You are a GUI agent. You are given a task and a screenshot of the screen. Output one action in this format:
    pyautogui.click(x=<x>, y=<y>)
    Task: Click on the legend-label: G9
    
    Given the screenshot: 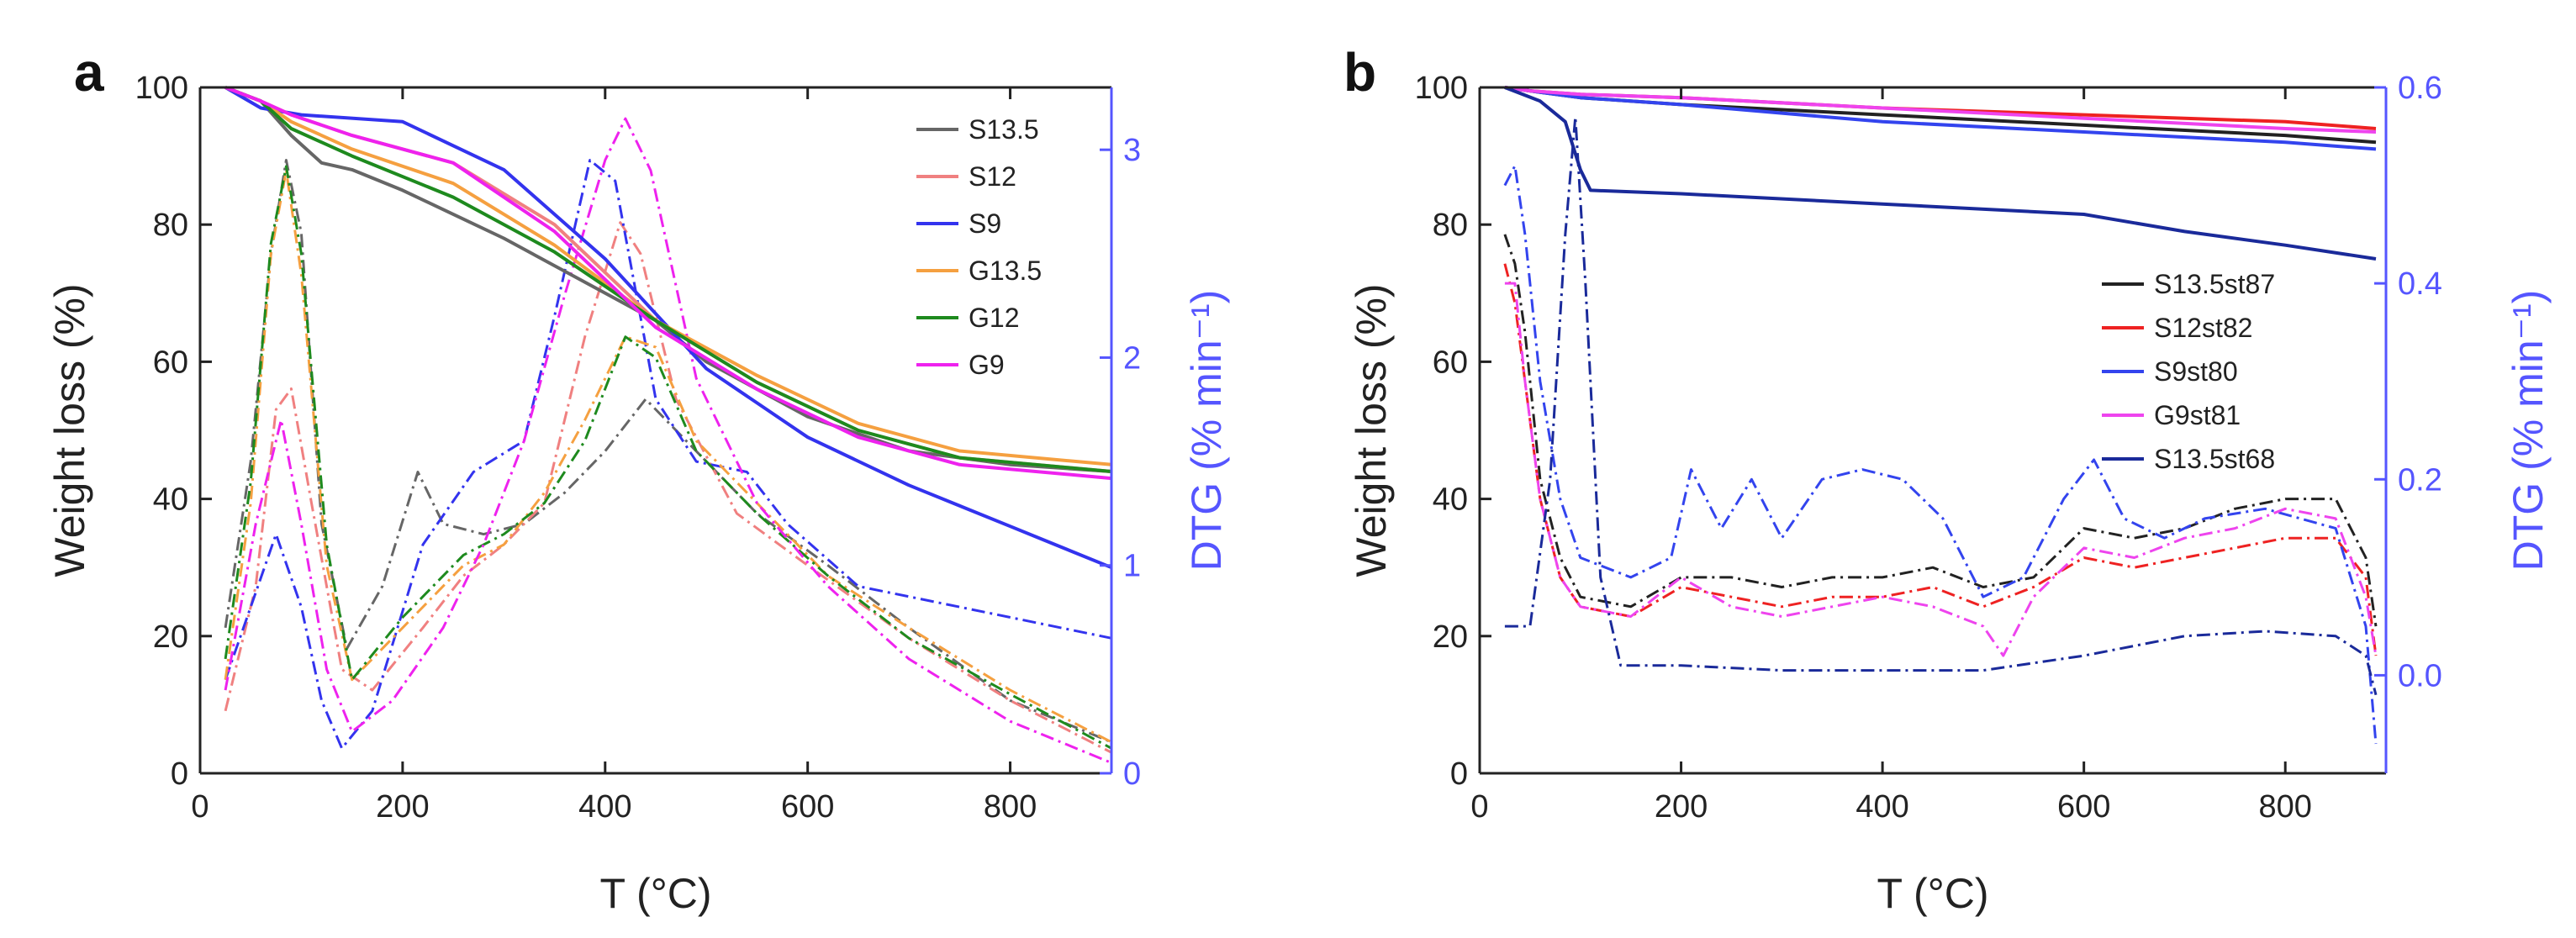 What is the action you would take?
    pyautogui.click(x=987, y=365)
    